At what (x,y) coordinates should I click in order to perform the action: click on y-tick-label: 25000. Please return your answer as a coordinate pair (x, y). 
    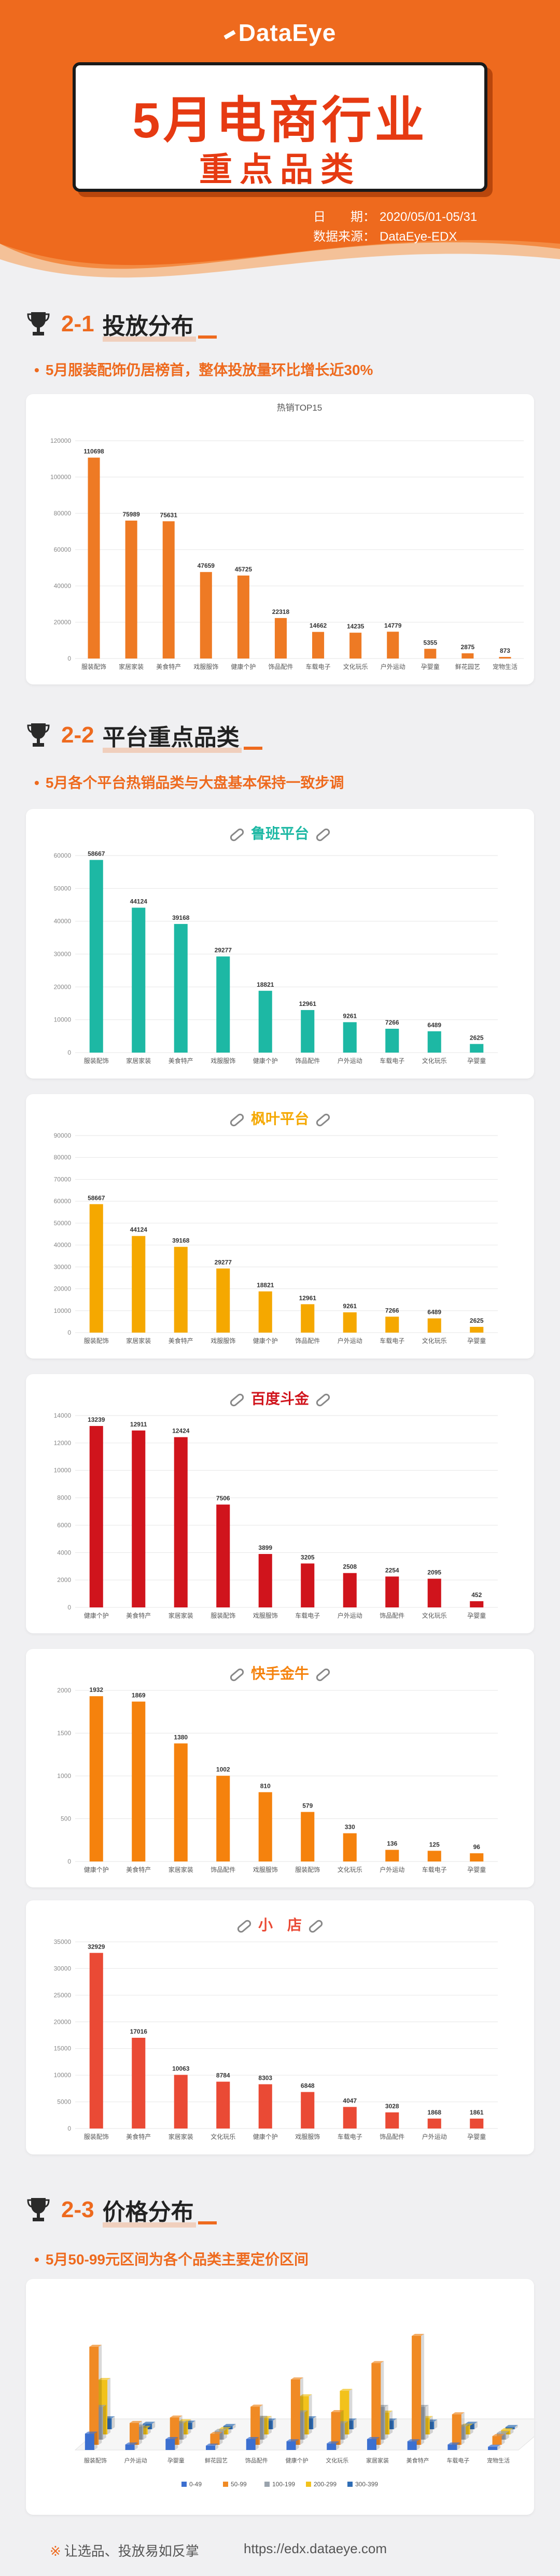
    Looking at the image, I should click on (63, 1995).